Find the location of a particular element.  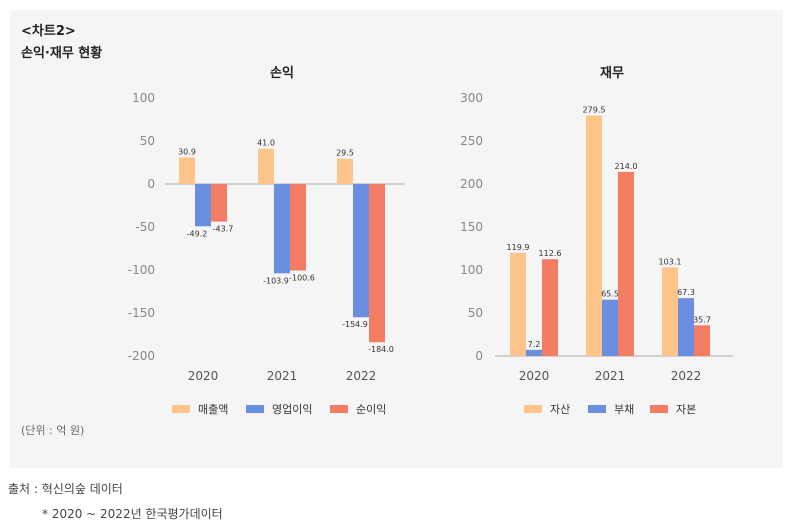

fin-x-category-label: 2021 is located at coordinates (610, 376).